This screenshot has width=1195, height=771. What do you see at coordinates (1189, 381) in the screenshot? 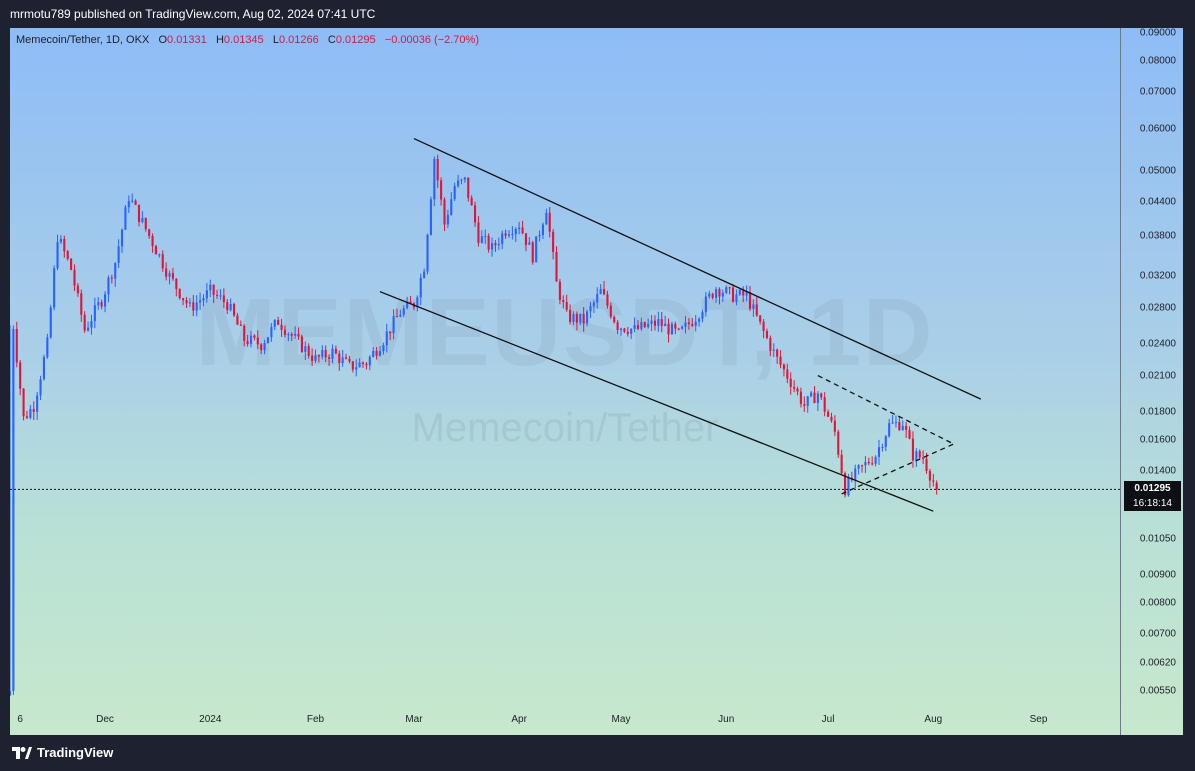
I see `right-gutter` at bounding box center [1189, 381].